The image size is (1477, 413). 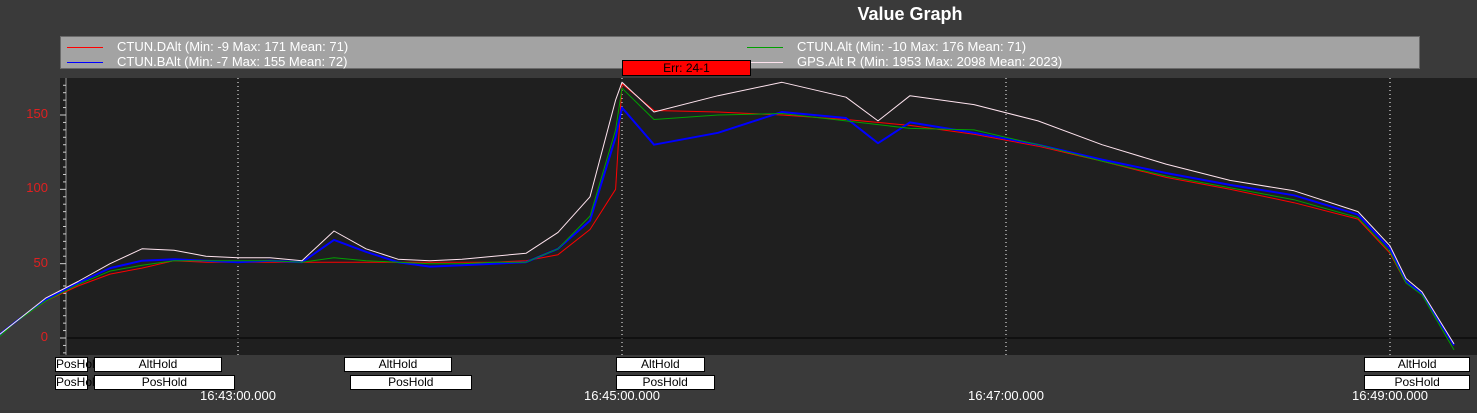 What do you see at coordinates (44, 336) in the screenshot?
I see `y-tick-label-0: 0` at bounding box center [44, 336].